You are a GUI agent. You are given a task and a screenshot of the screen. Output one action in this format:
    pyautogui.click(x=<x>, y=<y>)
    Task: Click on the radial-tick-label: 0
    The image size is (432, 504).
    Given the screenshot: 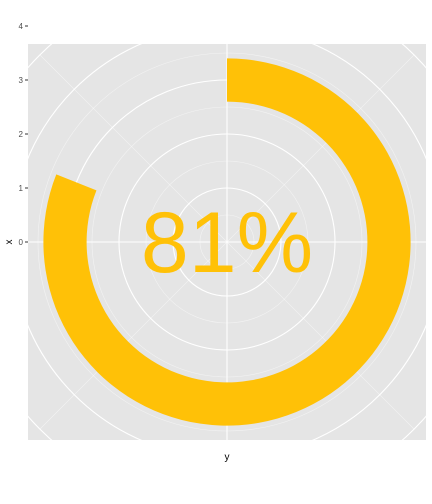 What is the action you would take?
    pyautogui.click(x=21, y=242)
    